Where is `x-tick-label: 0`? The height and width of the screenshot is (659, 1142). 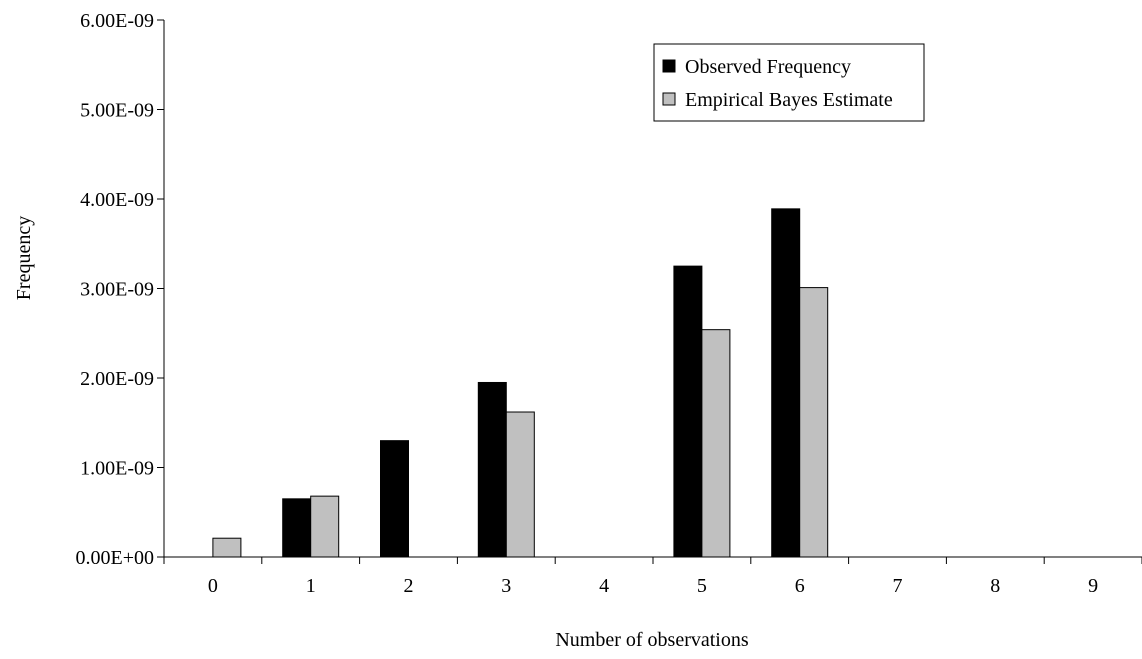
x-tick-label: 0 is located at coordinates (213, 586).